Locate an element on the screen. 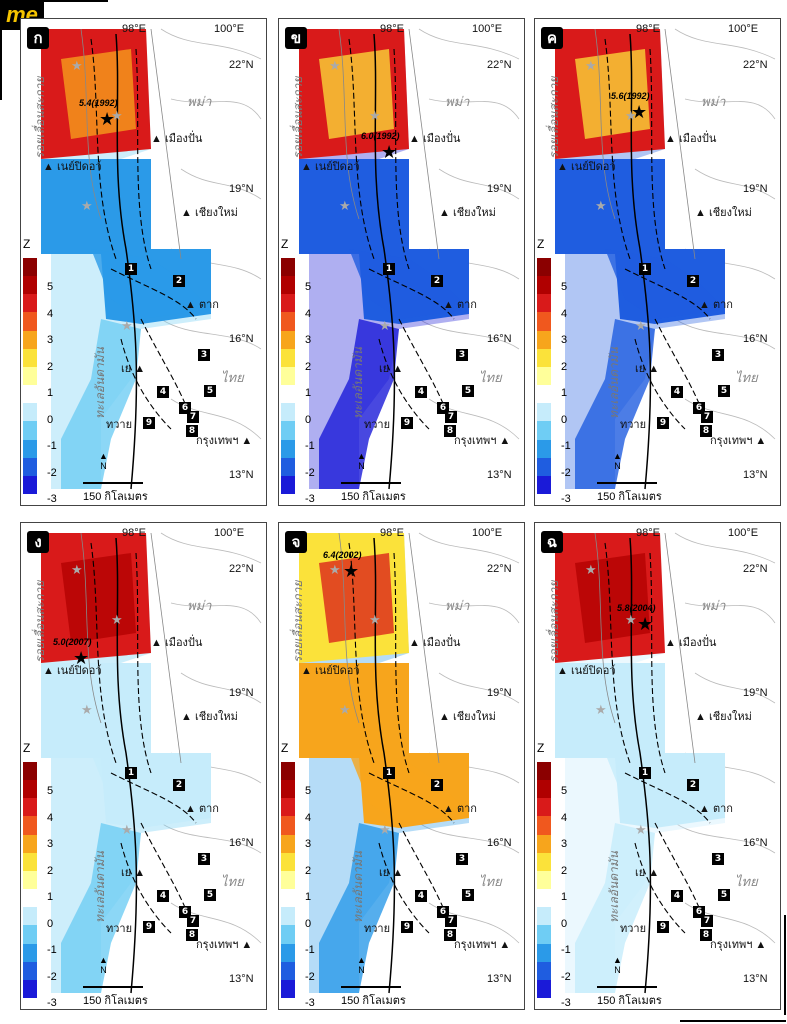 The width and height of the screenshot is (787, 1024). event-label: 6.4(2002) is located at coordinates (342, 555).